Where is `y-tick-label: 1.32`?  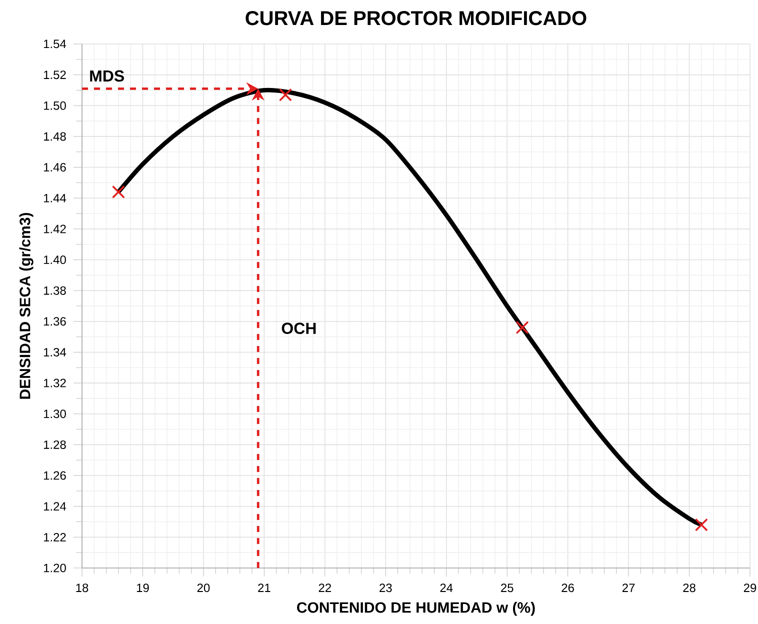
y-tick-label: 1.32 is located at coordinates (55, 383).